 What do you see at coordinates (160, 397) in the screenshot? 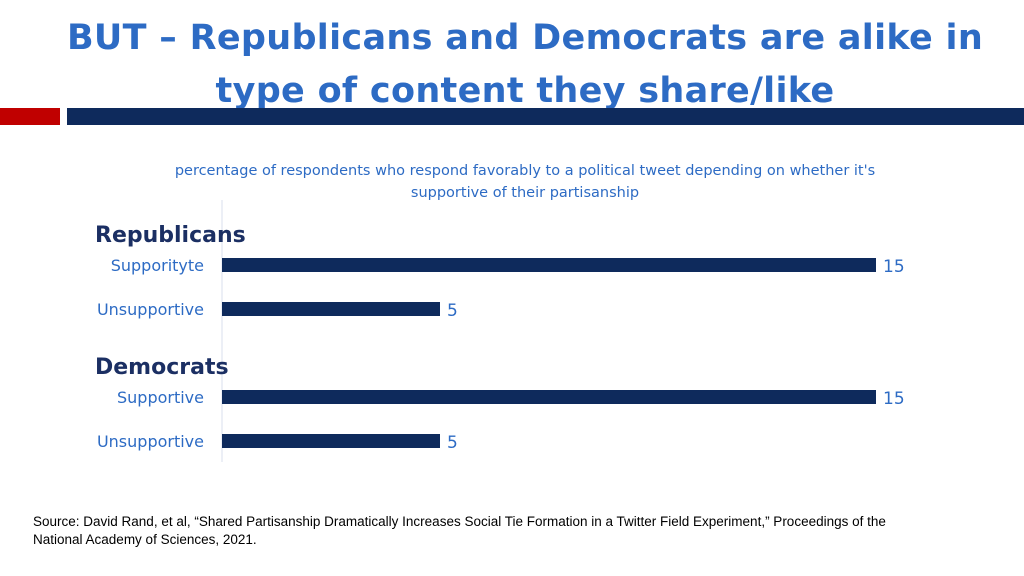
I see `category-label: Supportive` at bounding box center [160, 397].